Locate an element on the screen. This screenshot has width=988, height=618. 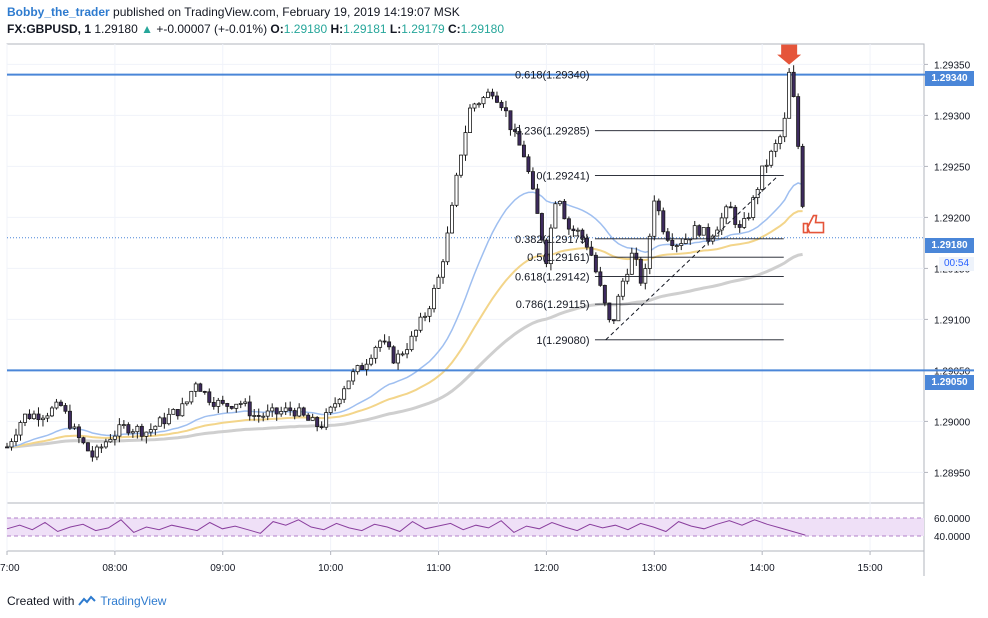
open-value: 1.29180 is located at coordinates (305, 29).